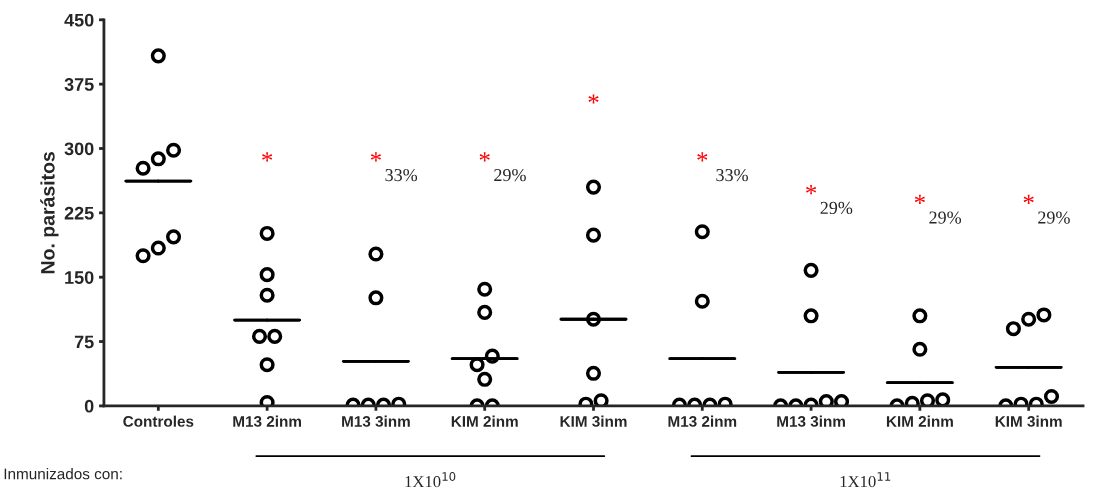 The width and height of the screenshot is (1094, 495). I want to click on y-axis-title: No. parásitos, so click(49, 213).